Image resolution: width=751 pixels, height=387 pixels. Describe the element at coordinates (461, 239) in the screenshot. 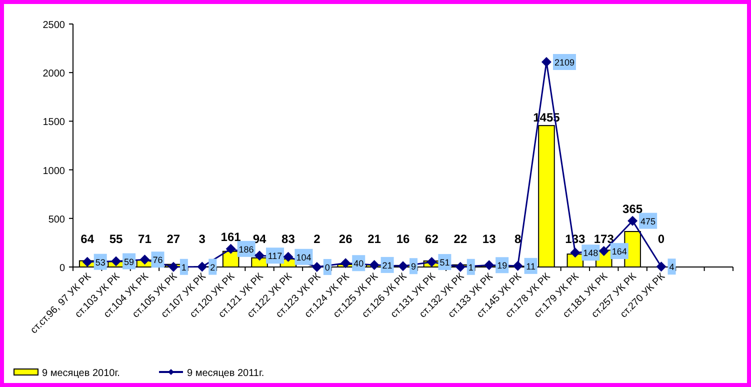

I see `data-label: 22` at that location.